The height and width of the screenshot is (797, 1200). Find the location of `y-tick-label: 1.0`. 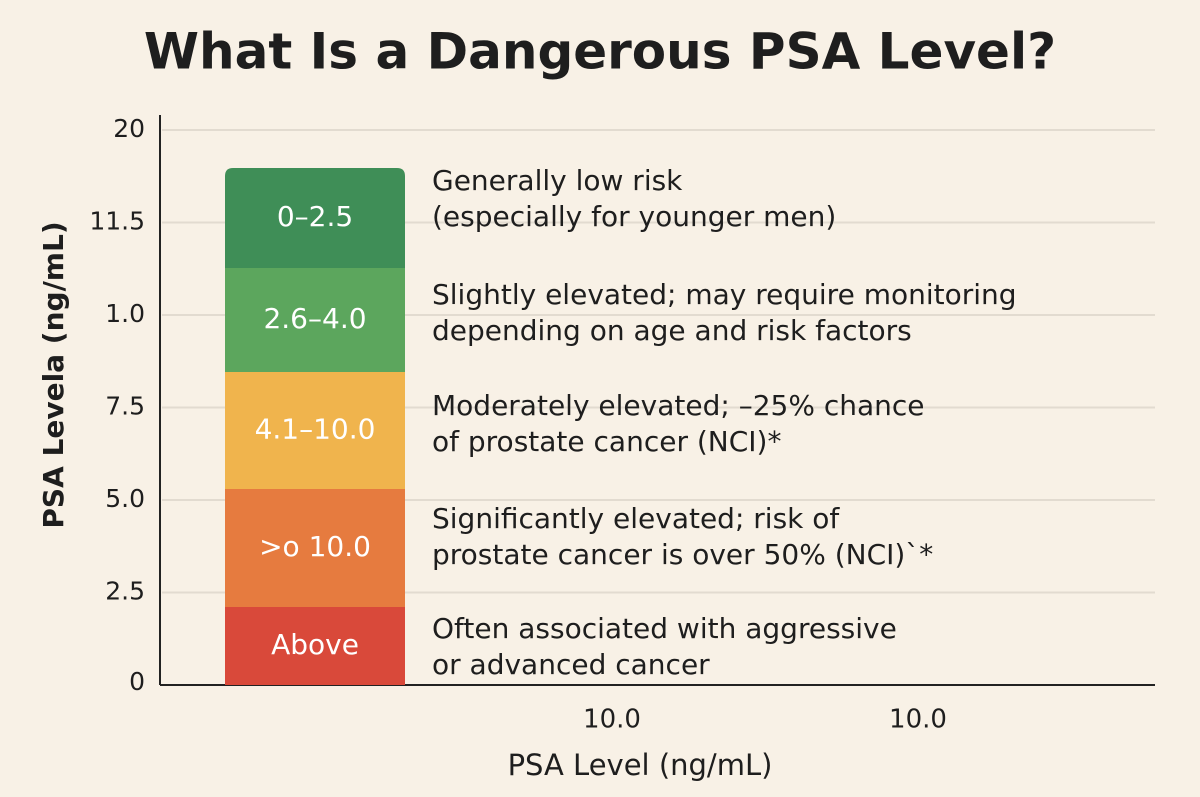

y-tick-label: 1.0 is located at coordinates (125, 313).